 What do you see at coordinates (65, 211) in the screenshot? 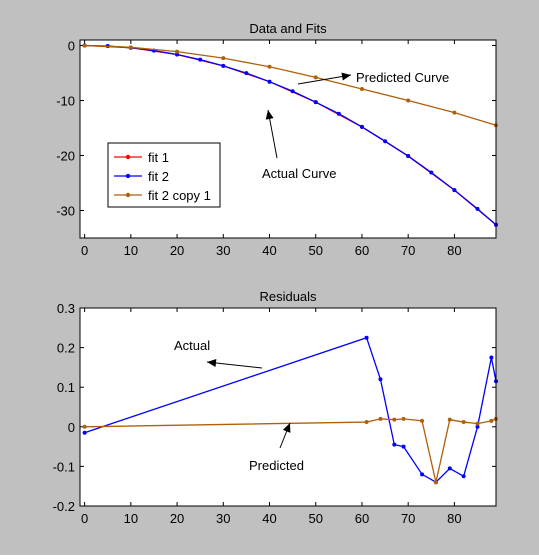
I see `y-tick-label: -30` at bounding box center [65, 211].